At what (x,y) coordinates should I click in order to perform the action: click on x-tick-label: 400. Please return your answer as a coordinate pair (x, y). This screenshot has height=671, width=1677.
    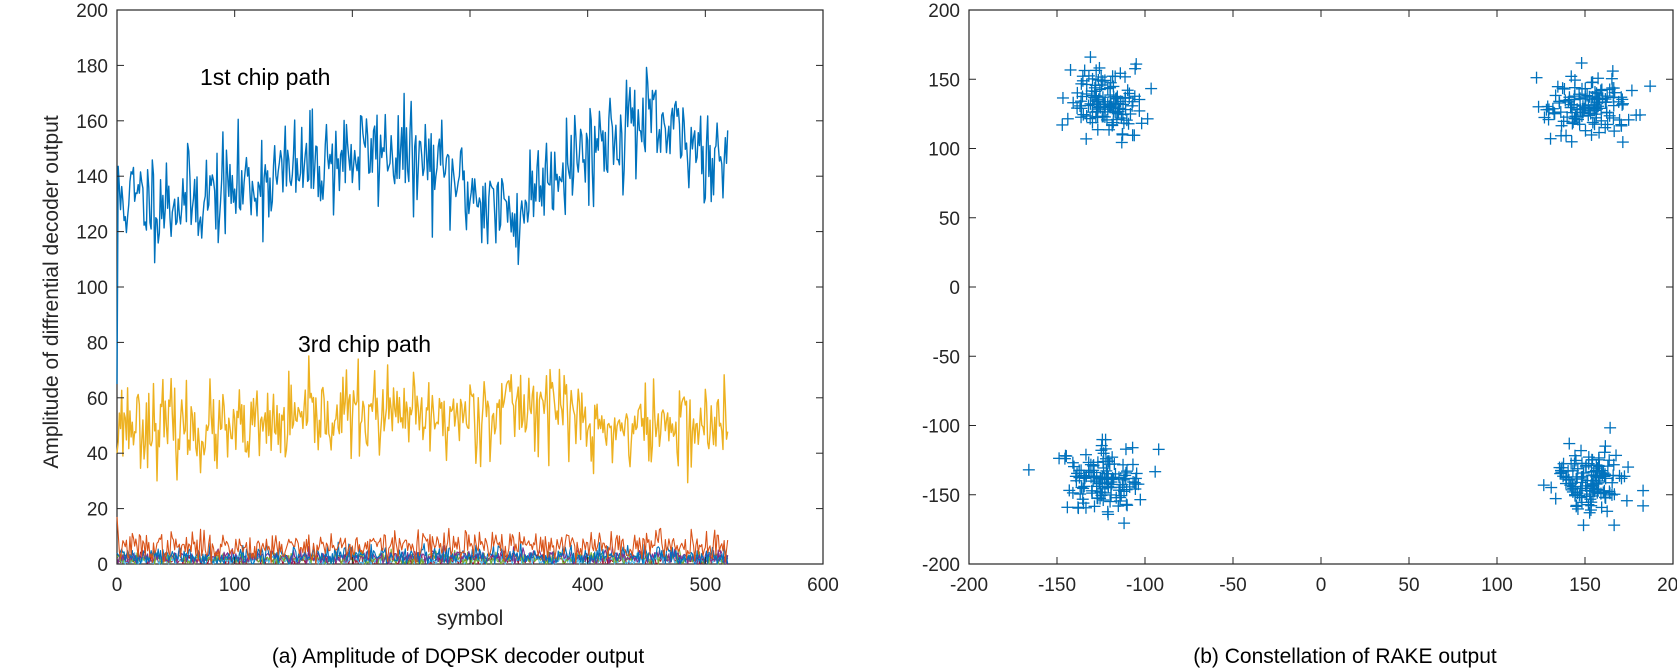
    Looking at the image, I should click on (588, 585).